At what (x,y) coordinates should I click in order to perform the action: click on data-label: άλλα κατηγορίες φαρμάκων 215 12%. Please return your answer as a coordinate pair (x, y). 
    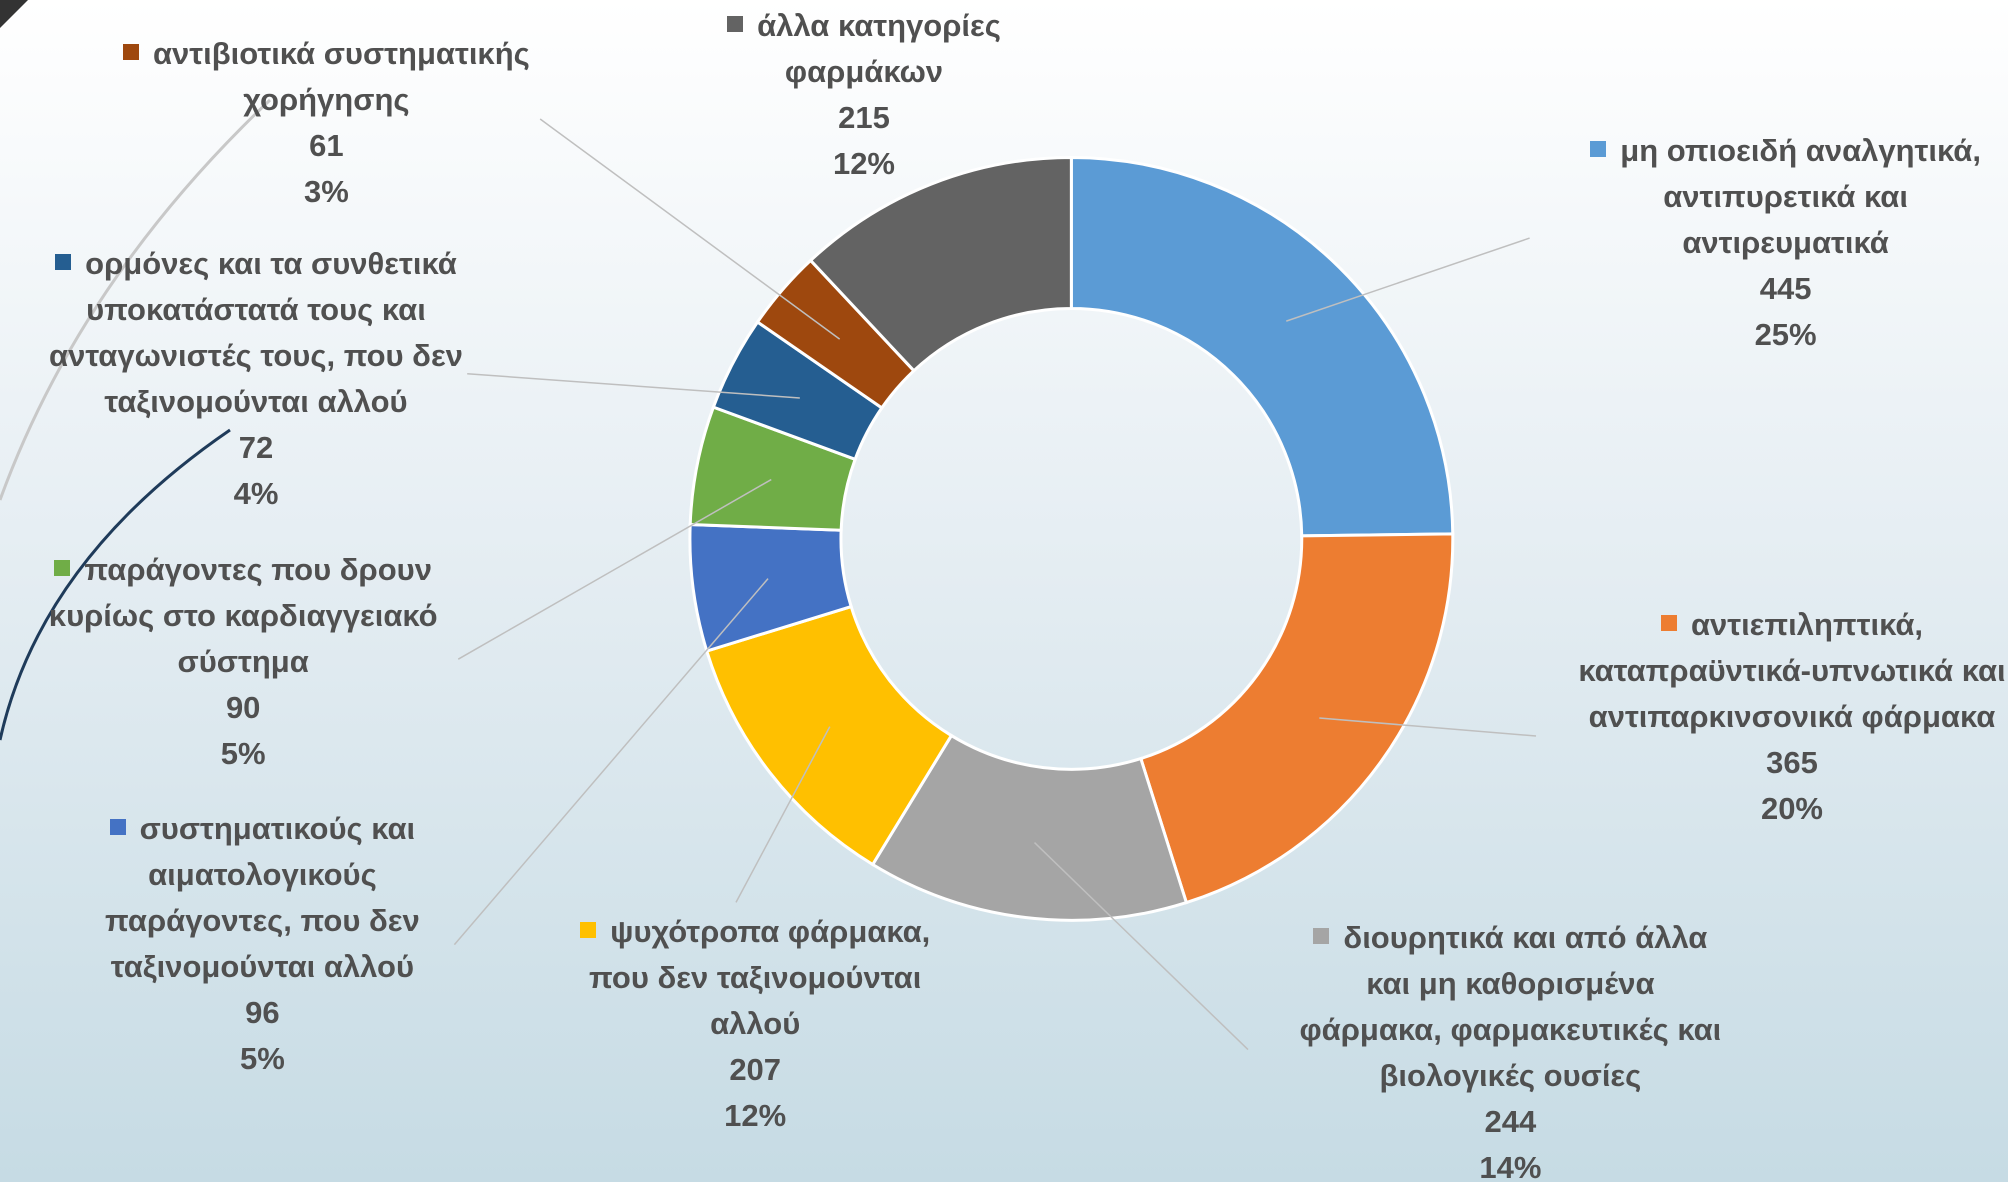
    Looking at the image, I should click on (863, 95).